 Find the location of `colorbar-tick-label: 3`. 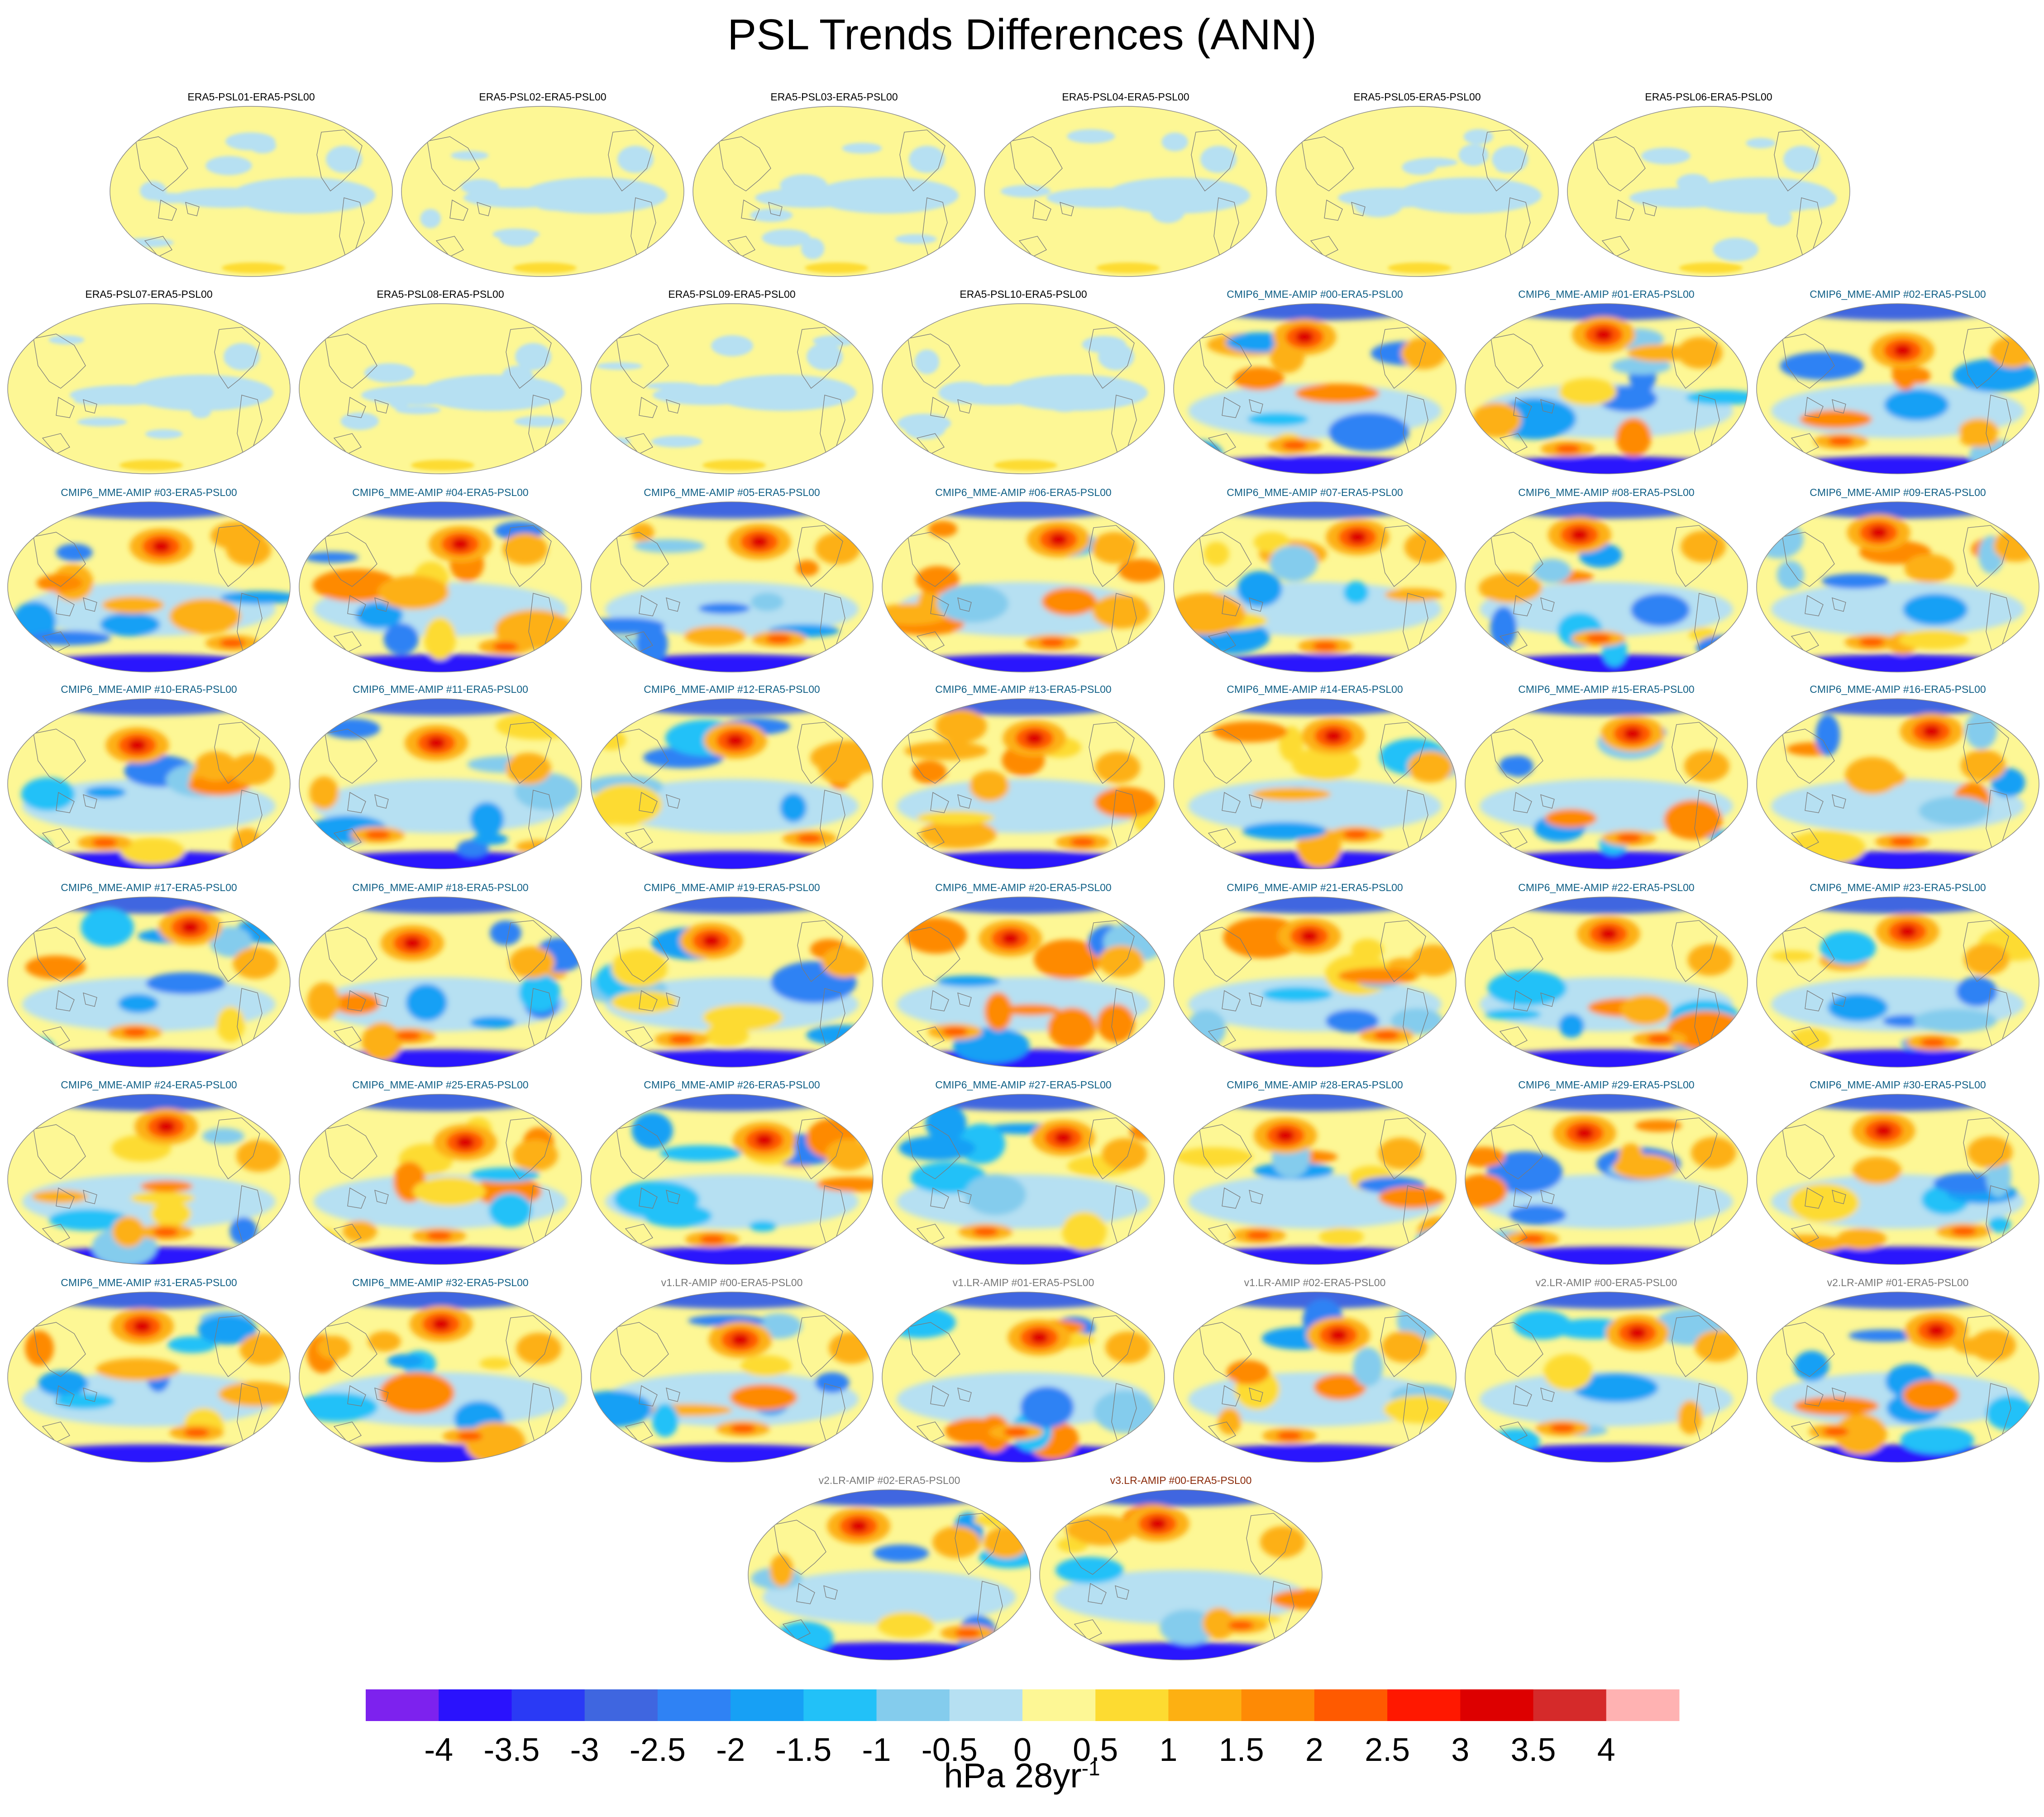

colorbar-tick-label: 3 is located at coordinates (1460, 1750).